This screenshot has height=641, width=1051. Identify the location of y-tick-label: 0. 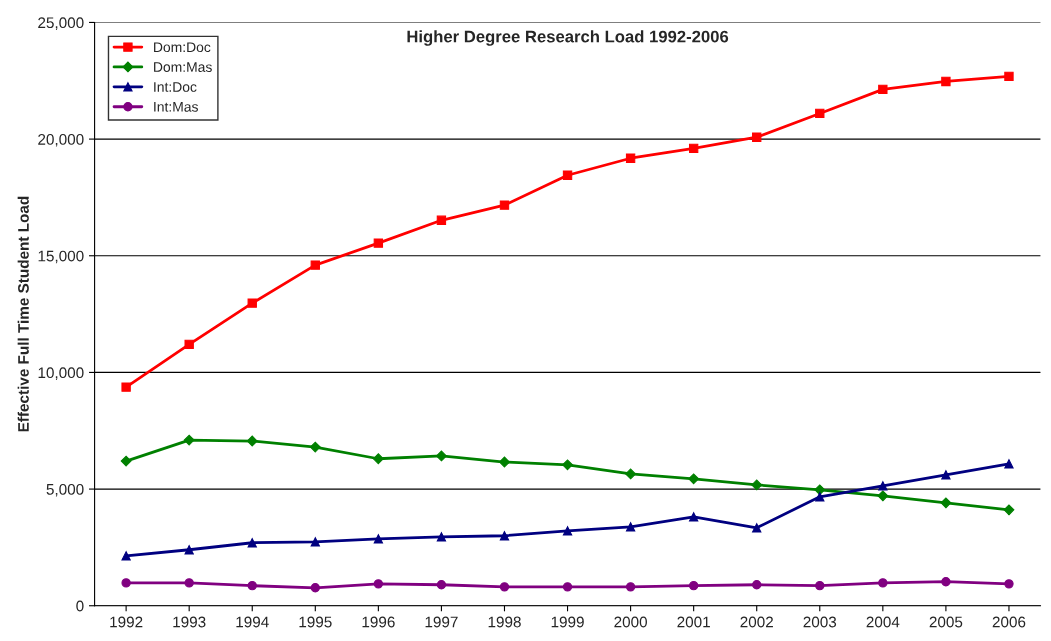
(80, 606).